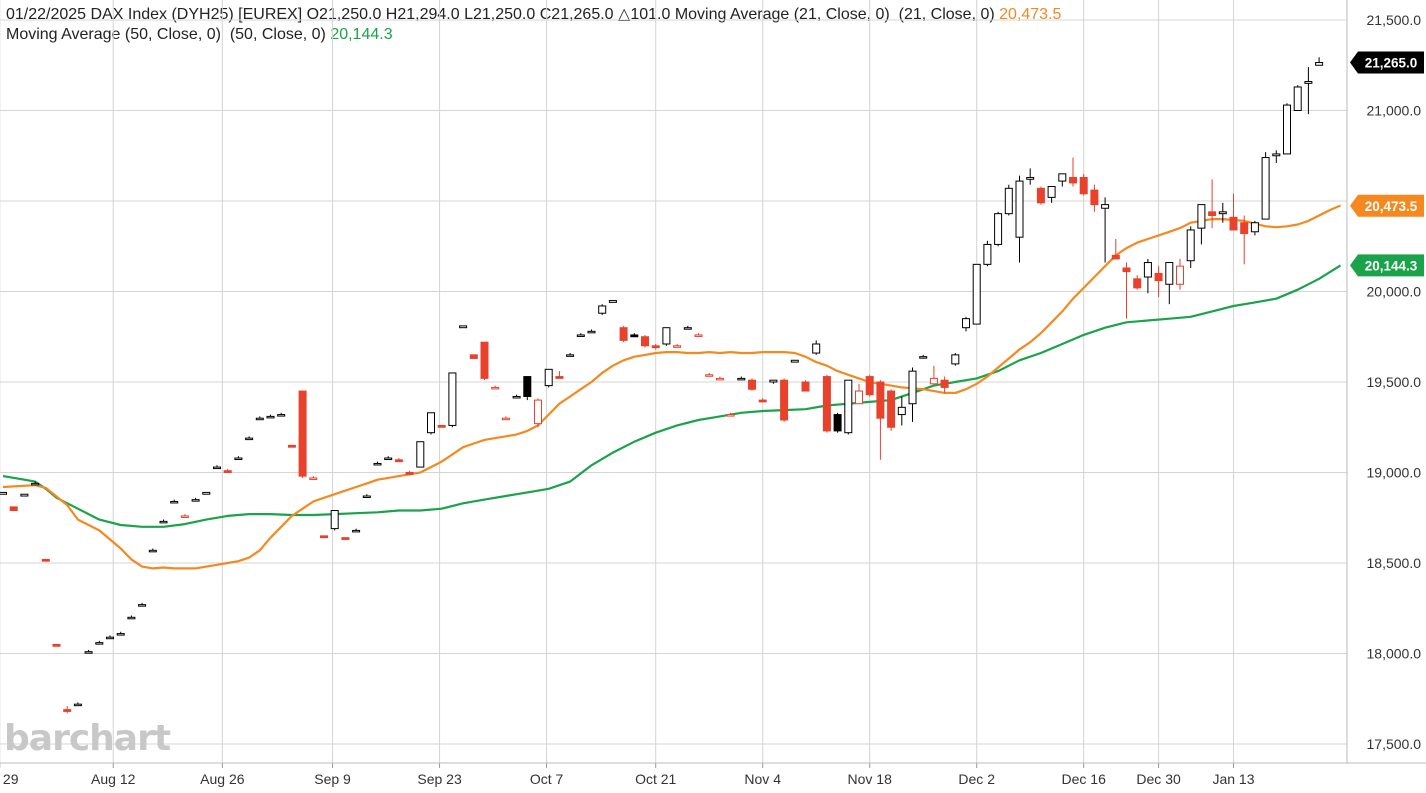  I want to click on header-close: C21,265.0, so click(576, 14).